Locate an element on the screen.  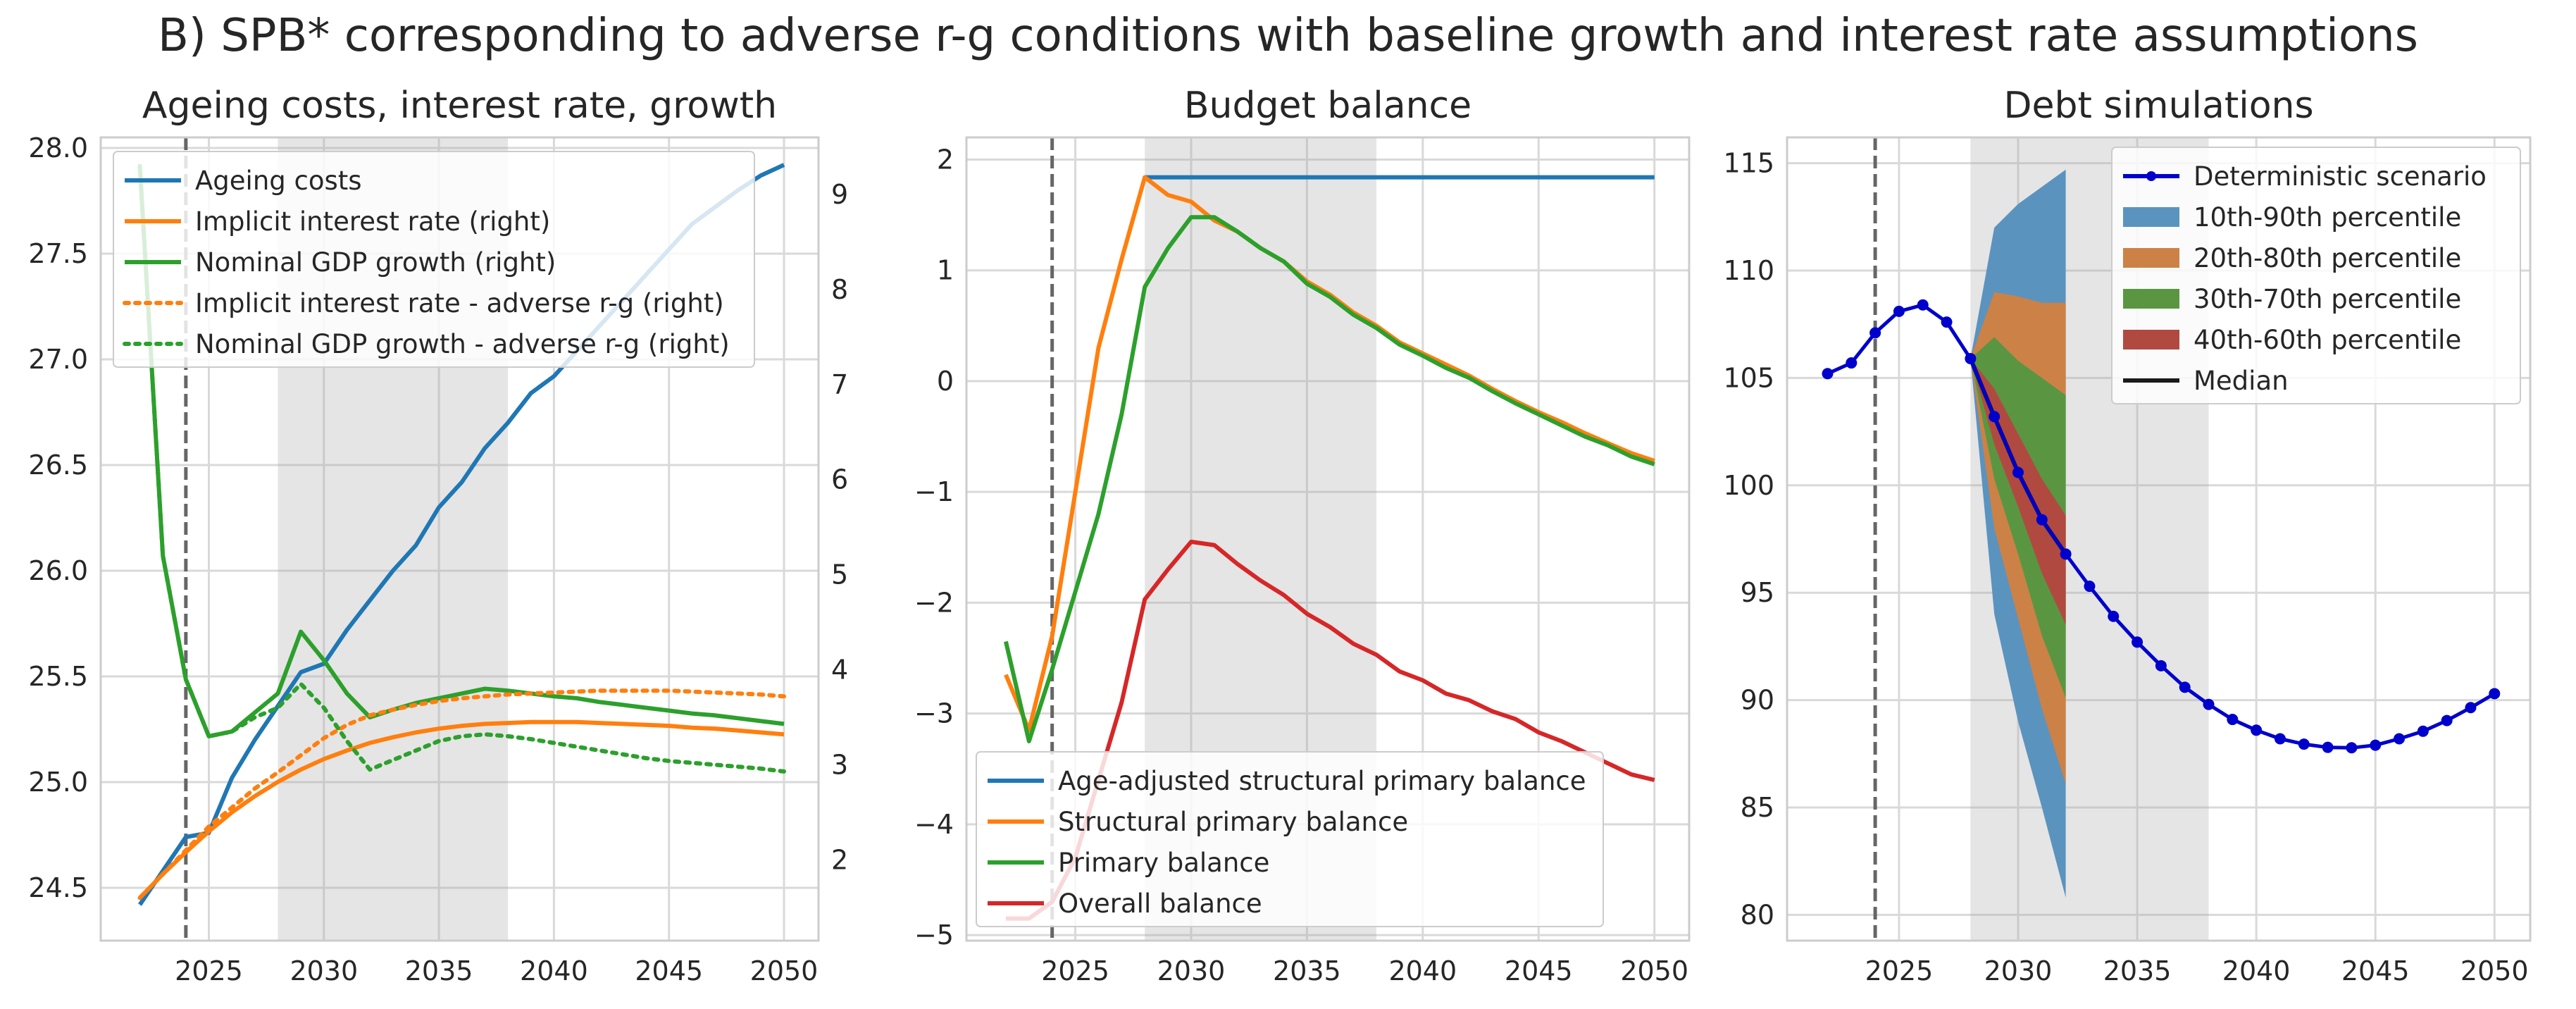
legend-label: Age-adjusted structural primary balance is located at coordinates (1322, 781).